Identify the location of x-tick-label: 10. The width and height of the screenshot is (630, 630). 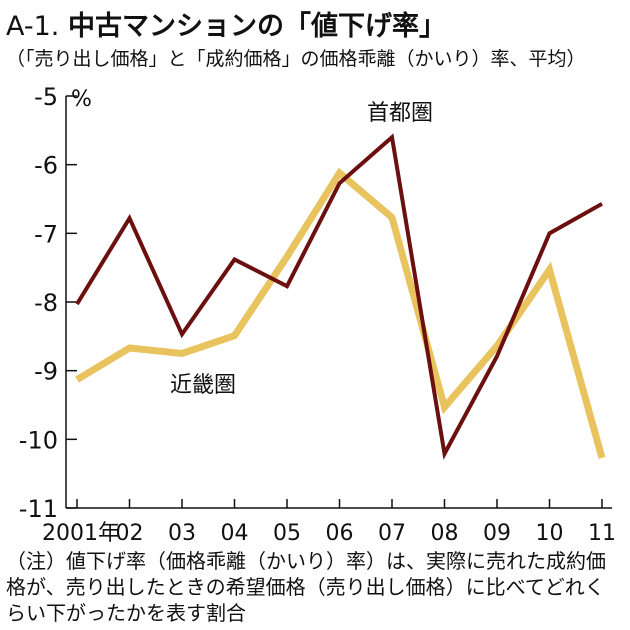
(550, 533).